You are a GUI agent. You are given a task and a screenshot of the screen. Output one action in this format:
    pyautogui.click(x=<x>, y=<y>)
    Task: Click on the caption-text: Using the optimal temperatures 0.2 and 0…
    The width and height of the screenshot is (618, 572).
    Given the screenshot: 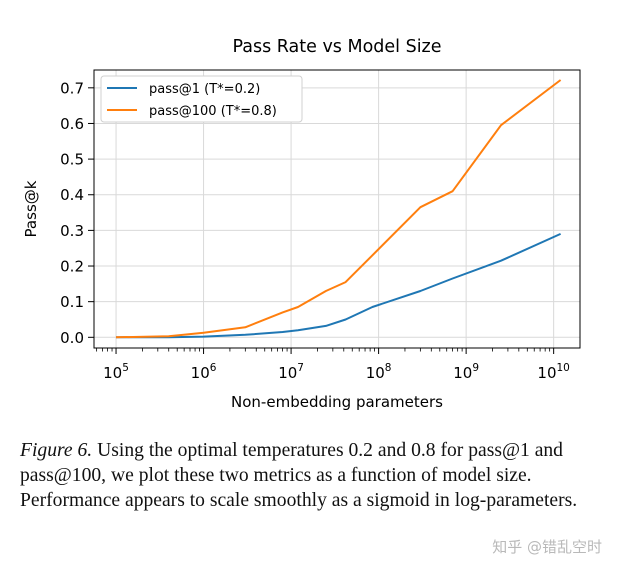 What is the action you would take?
    pyautogui.click(x=299, y=475)
    